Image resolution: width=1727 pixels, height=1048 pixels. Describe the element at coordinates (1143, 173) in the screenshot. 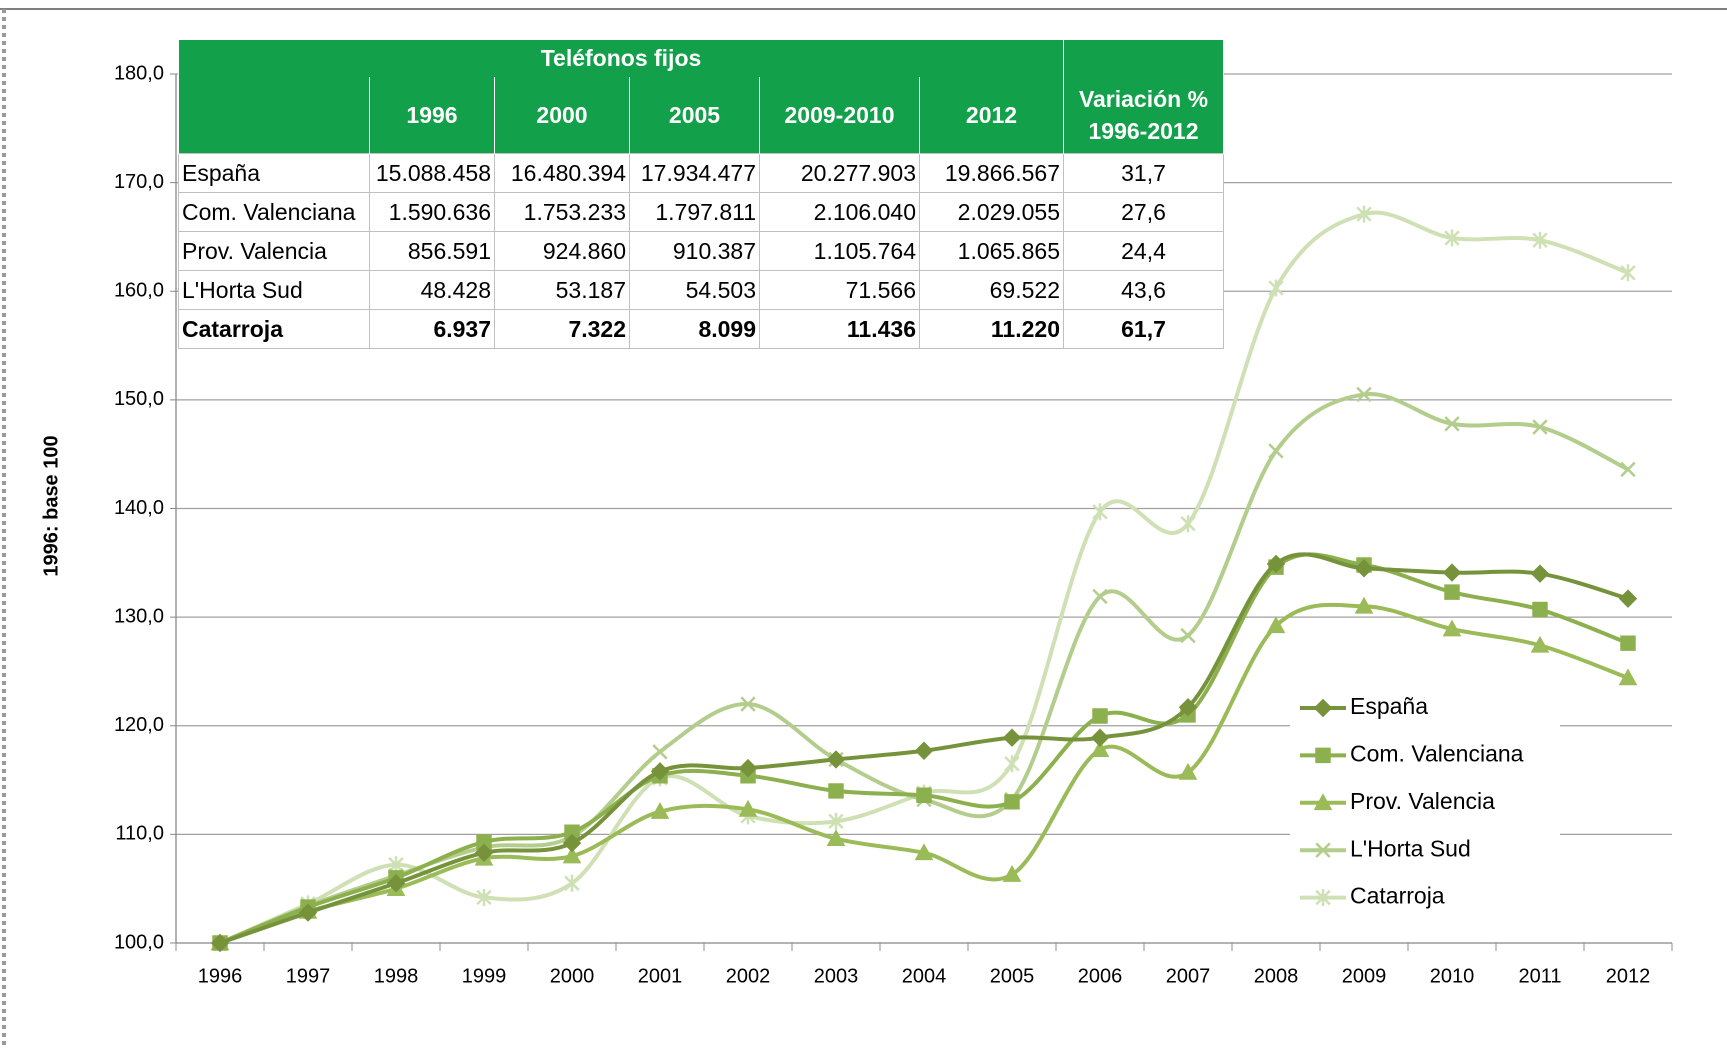

I see `table-cell: 31,7` at that location.